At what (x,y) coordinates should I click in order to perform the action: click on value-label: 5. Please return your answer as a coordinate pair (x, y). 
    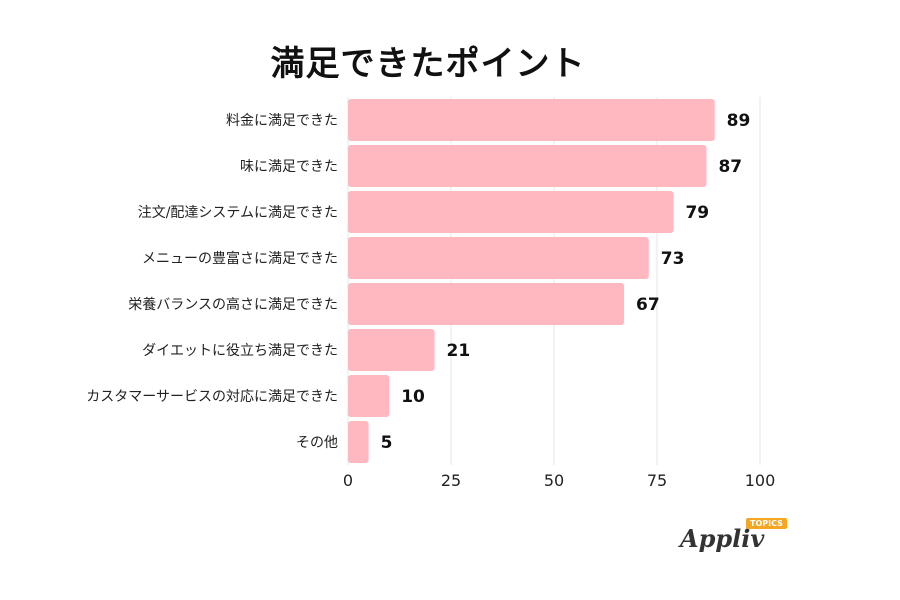
    Looking at the image, I should click on (387, 443).